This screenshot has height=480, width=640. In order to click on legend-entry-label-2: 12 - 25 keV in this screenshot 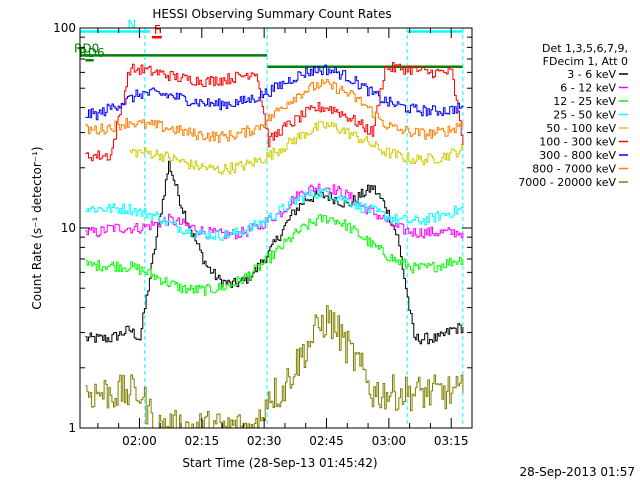, I will do `click(584, 101)`.